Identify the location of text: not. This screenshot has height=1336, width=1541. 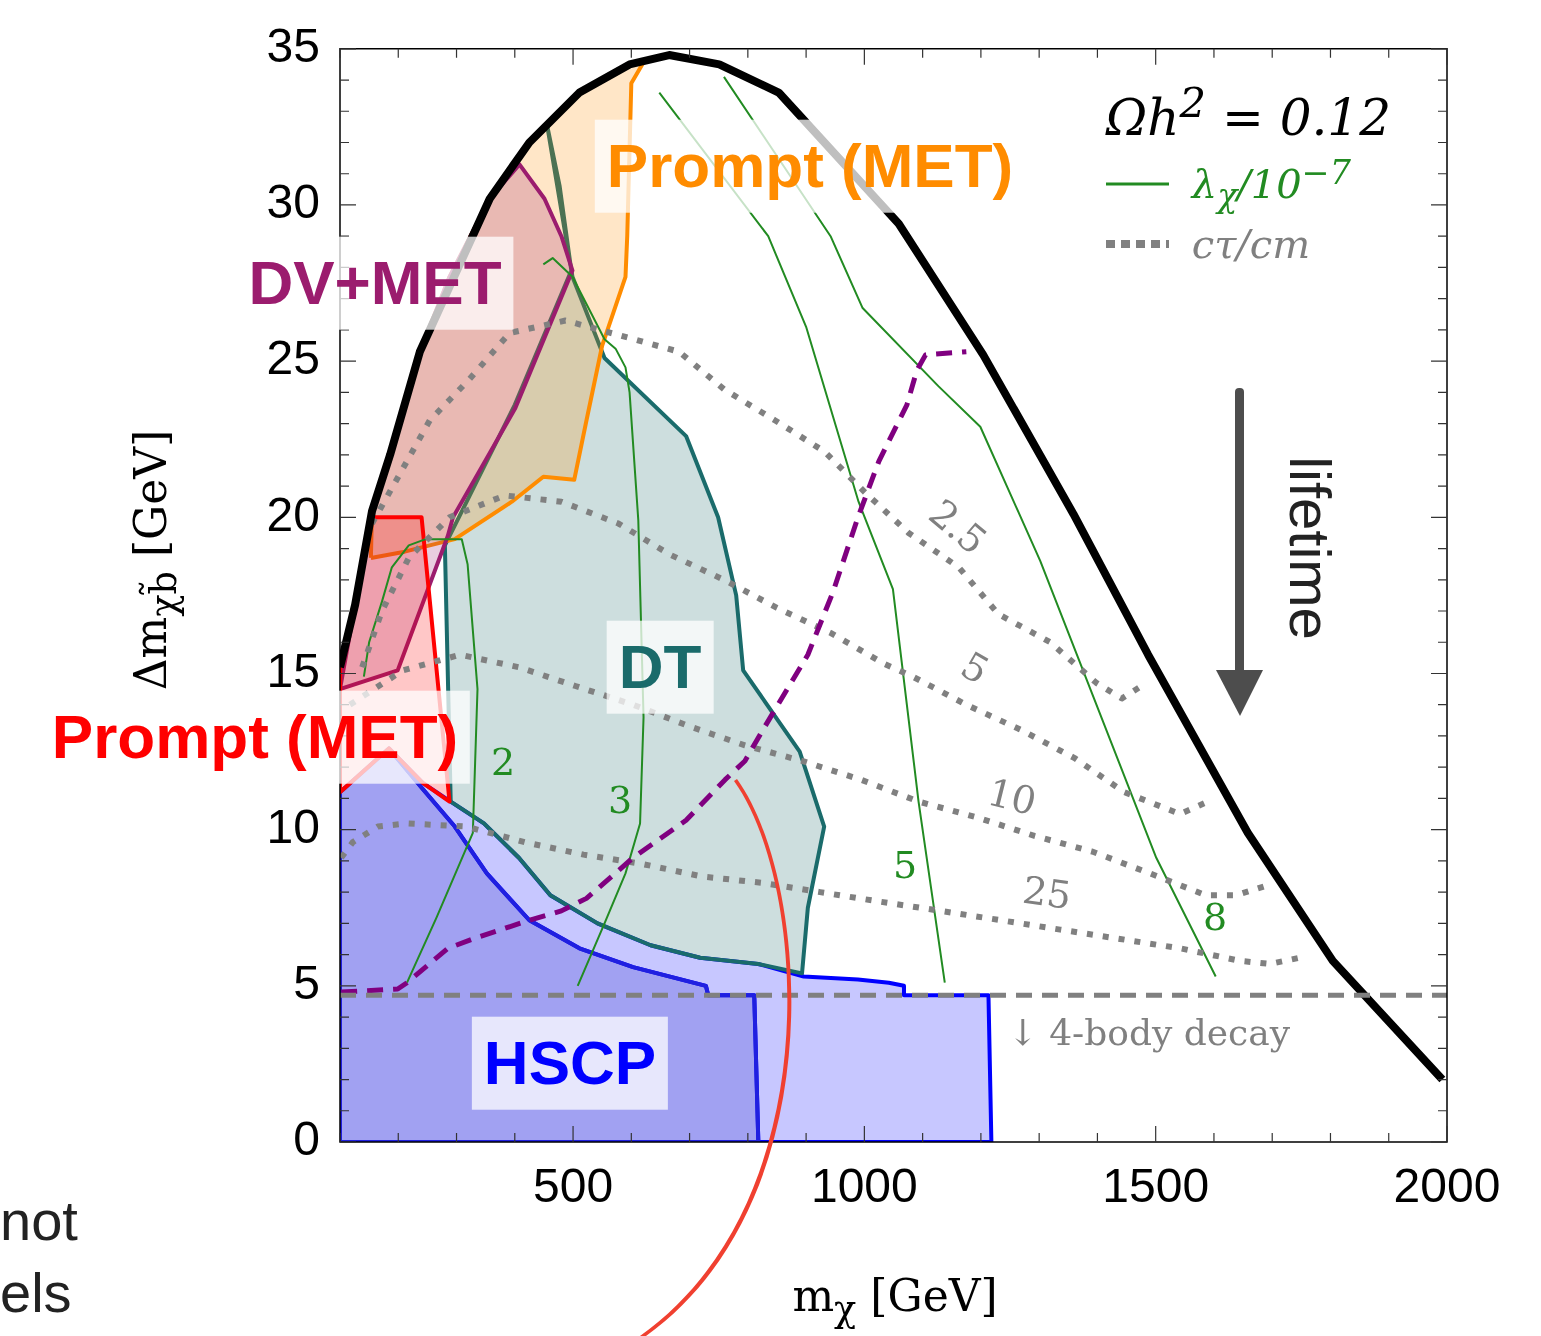
(39, 1220).